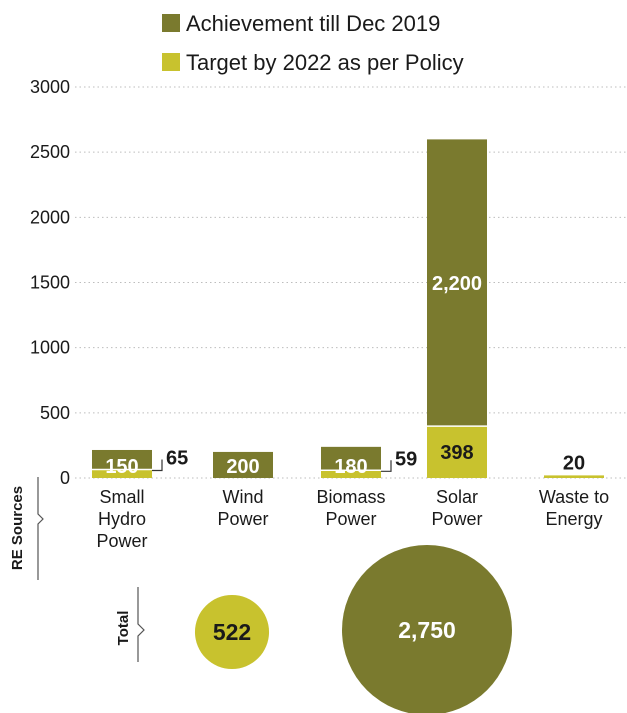 The height and width of the screenshot is (713, 627). I want to click on bar-label-target: 65, so click(177, 459).